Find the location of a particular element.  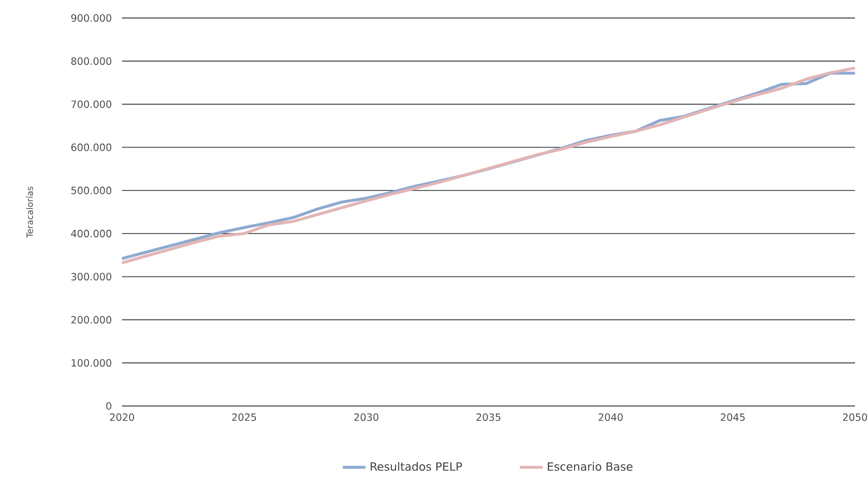

y-tick-label: 100.000 is located at coordinates (92, 363).